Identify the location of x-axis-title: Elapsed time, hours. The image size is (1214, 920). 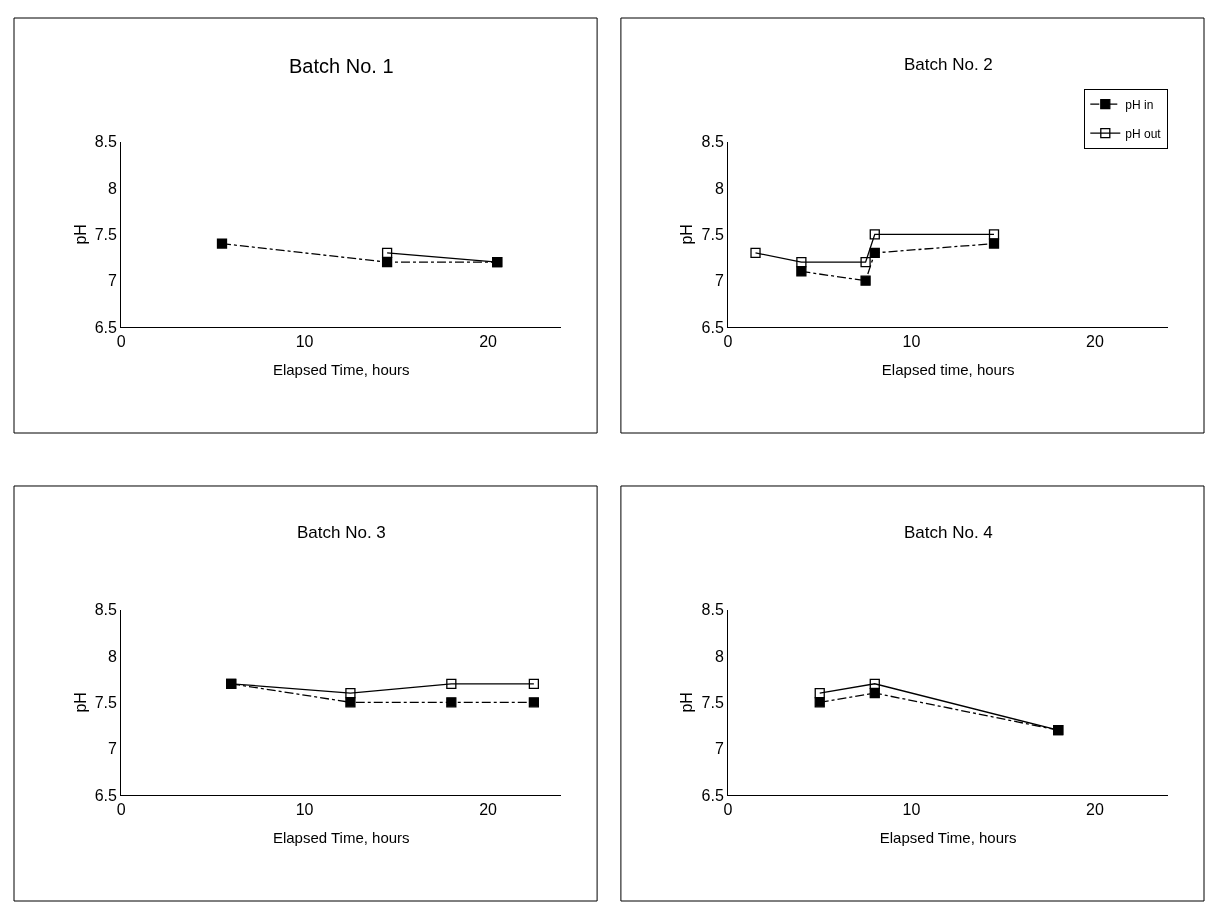
(948, 370).